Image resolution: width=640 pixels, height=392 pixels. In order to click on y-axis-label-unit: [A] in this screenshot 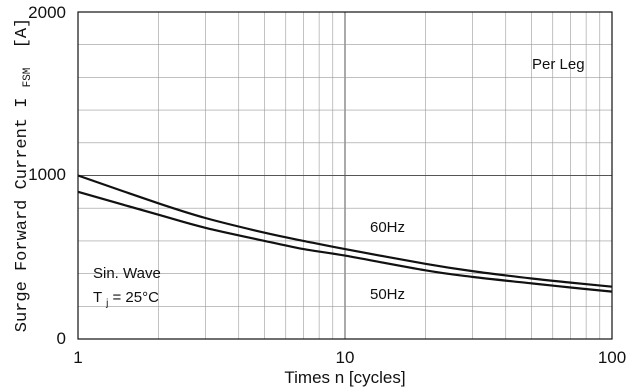, I will do `click(22, 33)`.